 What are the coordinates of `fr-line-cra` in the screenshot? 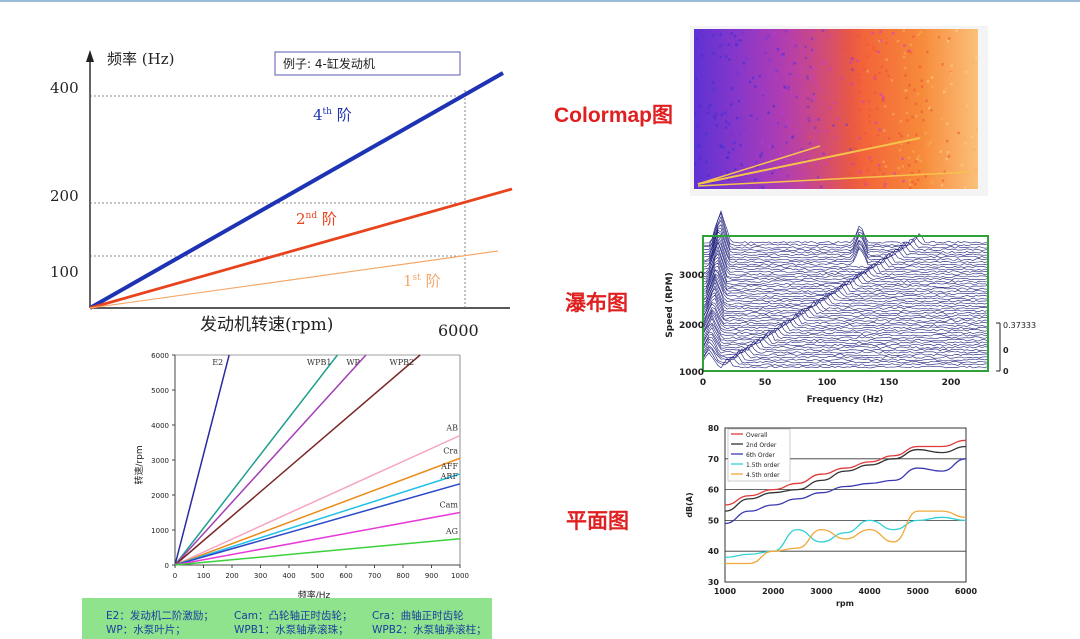 It's located at (317, 511).